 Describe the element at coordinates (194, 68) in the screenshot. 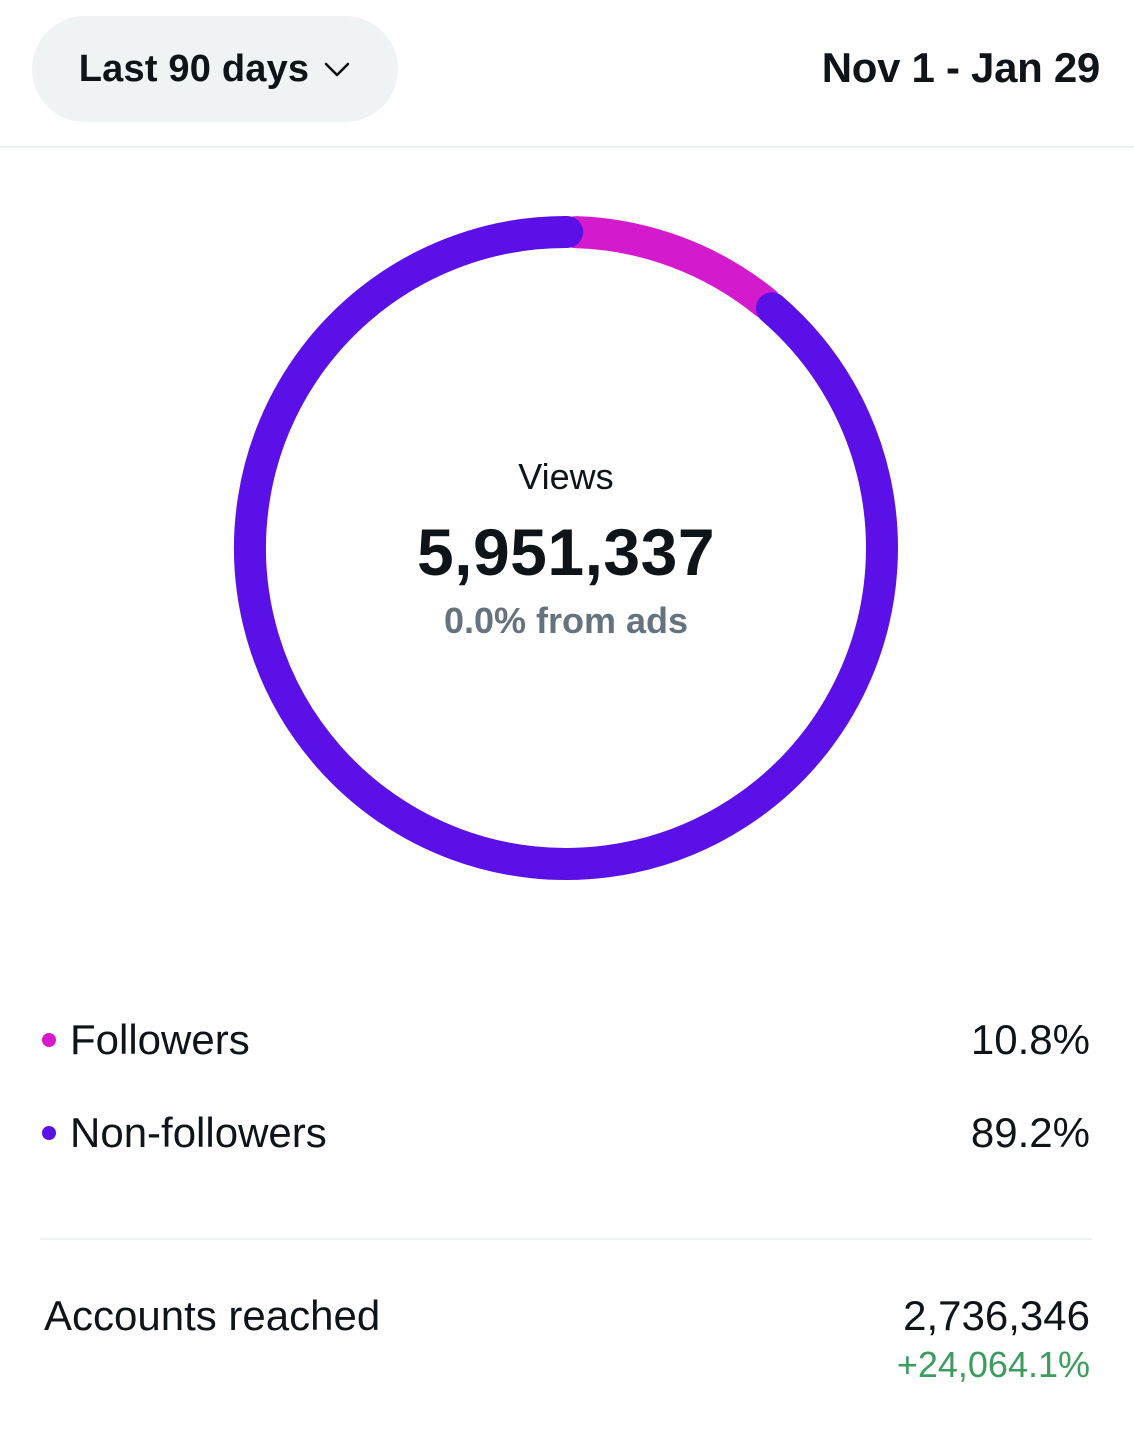

I see `date-range-dropdown-label: Last 90 days` at that location.